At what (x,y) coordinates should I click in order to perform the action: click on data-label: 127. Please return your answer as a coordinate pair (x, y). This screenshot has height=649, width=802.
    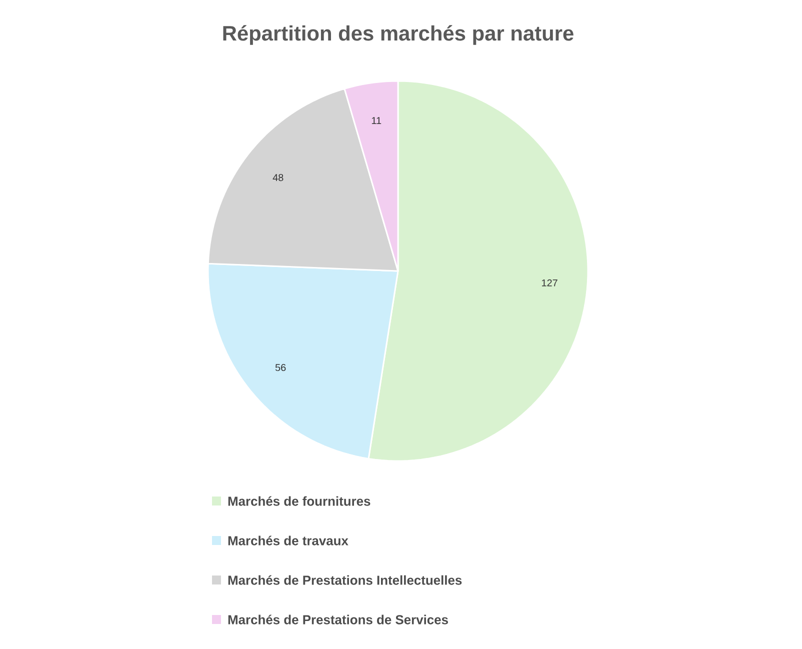
    Looking at the image, I should click on (550, 282).